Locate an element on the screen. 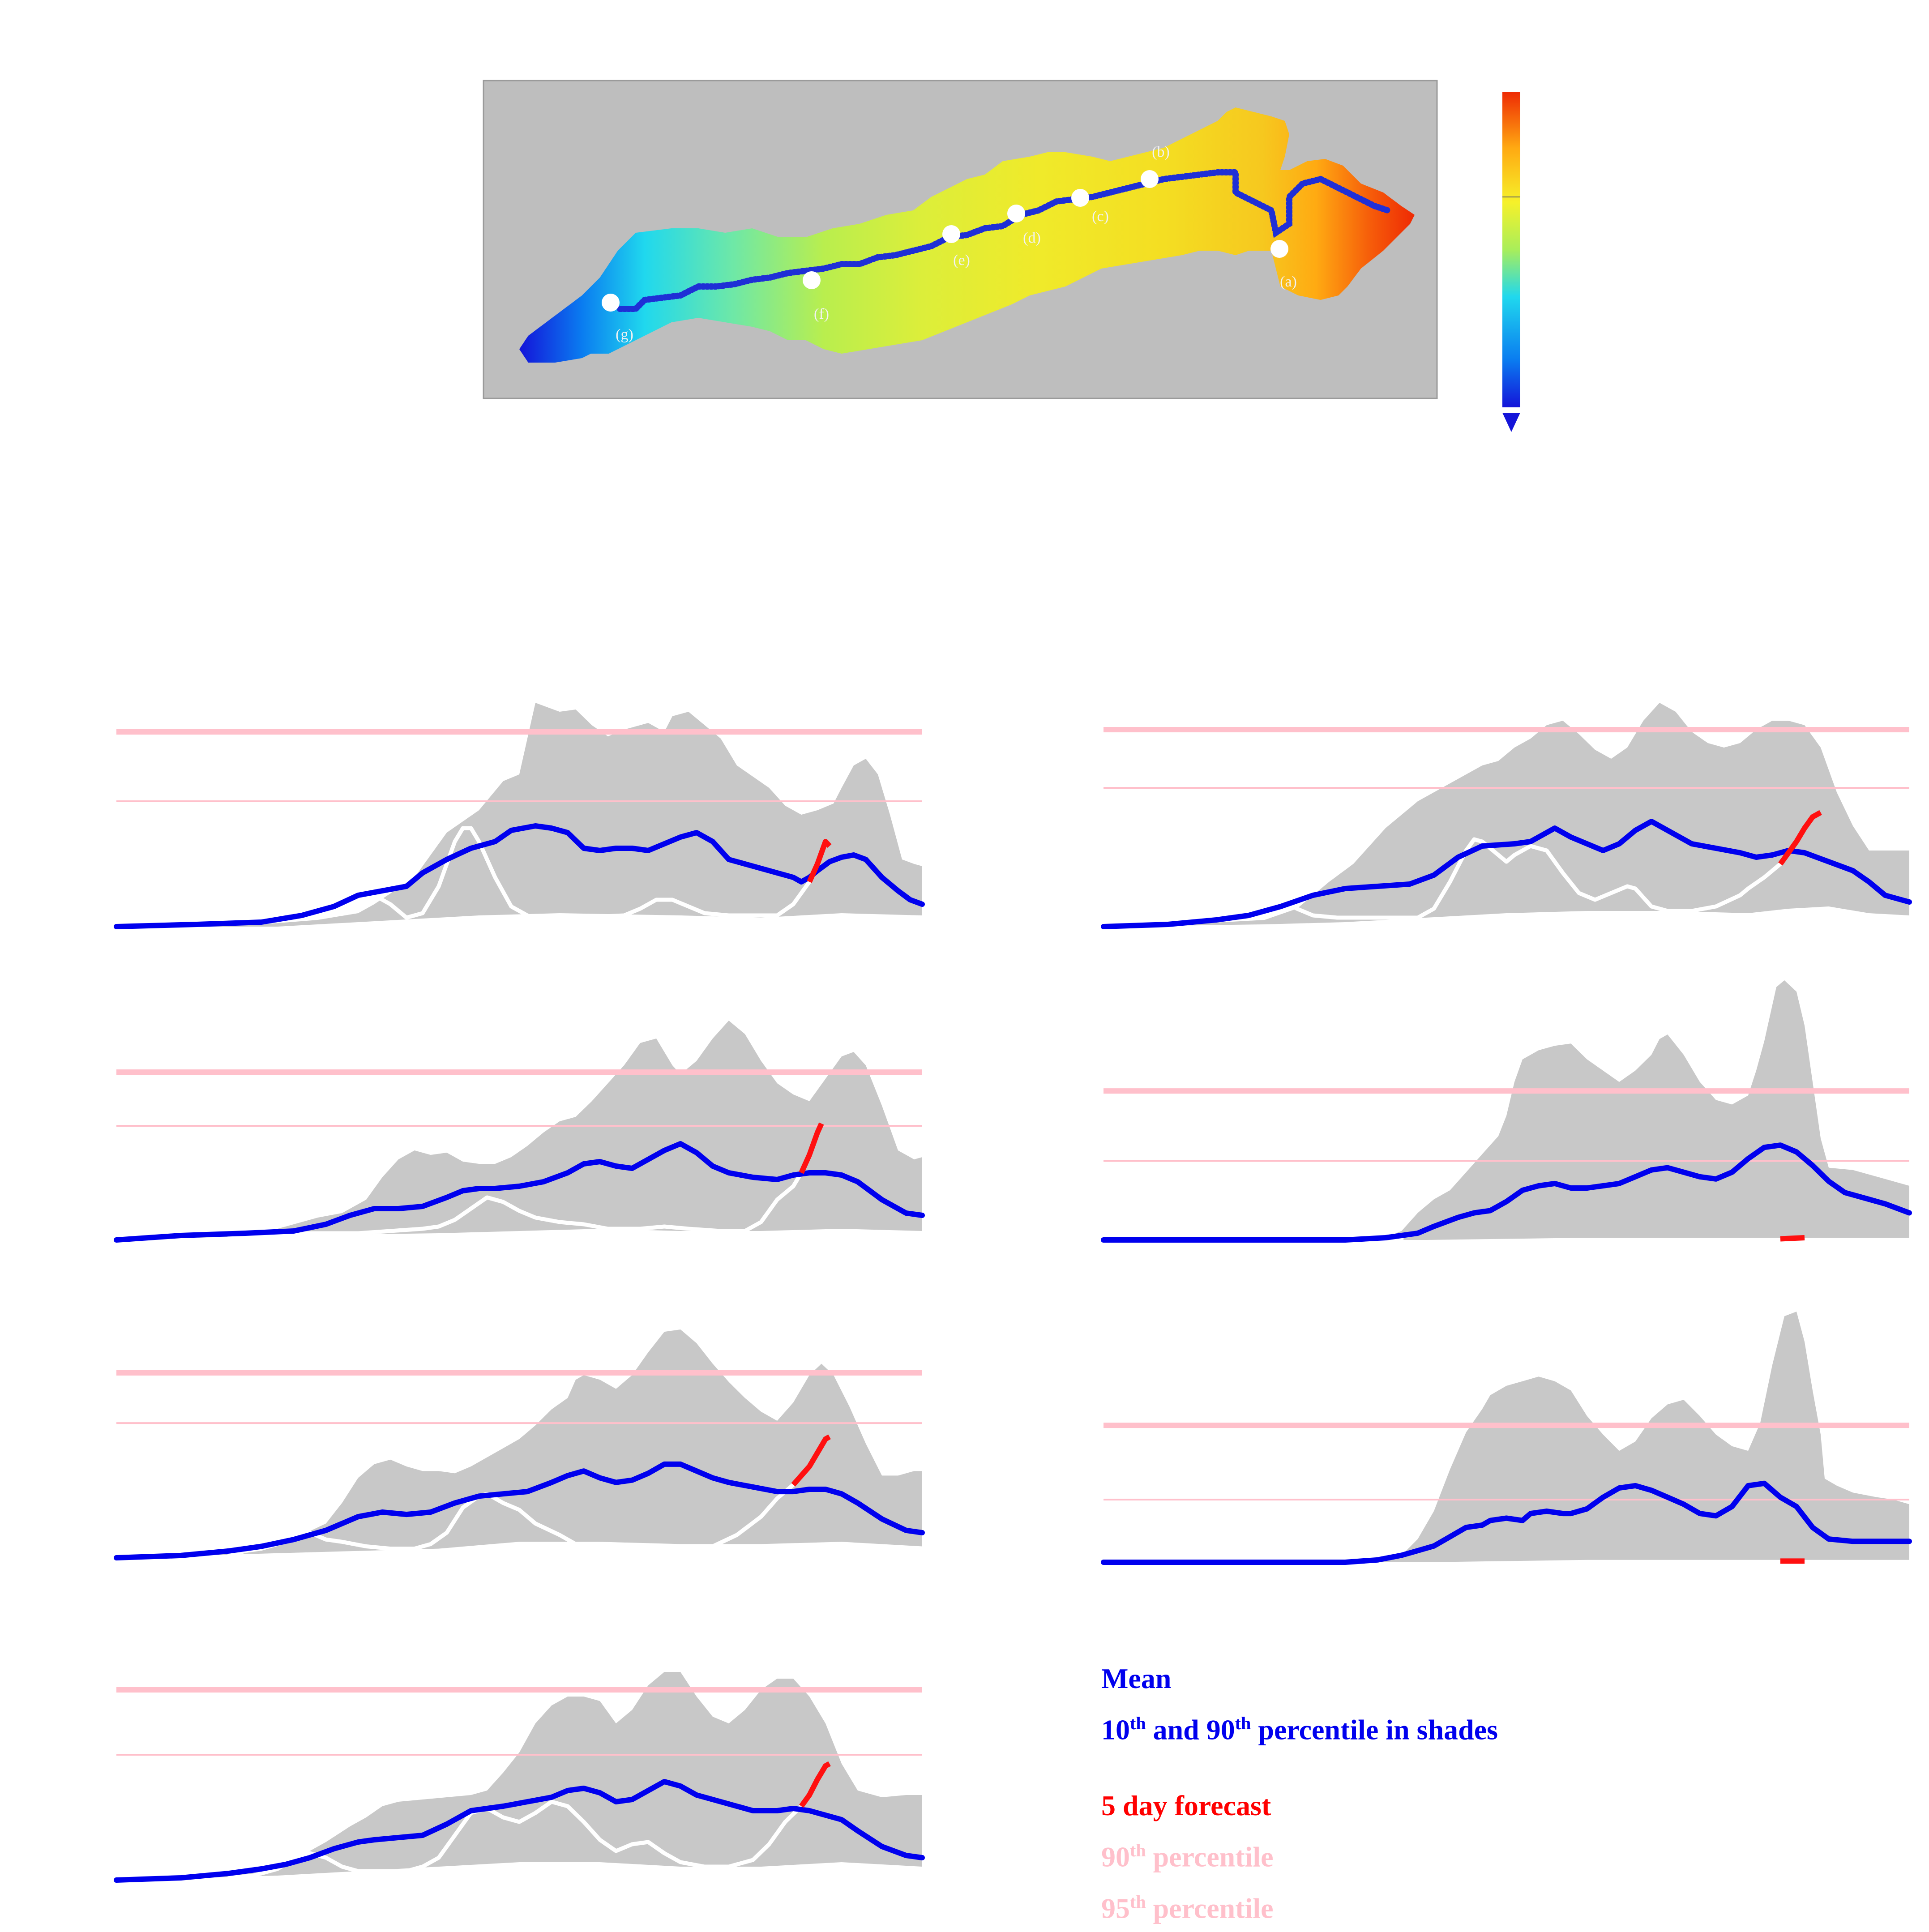 This screenshot has width=1929, height=1932. legend-shades: 10th and 90th percentile in shades is located at coordinates (1299, 1729).